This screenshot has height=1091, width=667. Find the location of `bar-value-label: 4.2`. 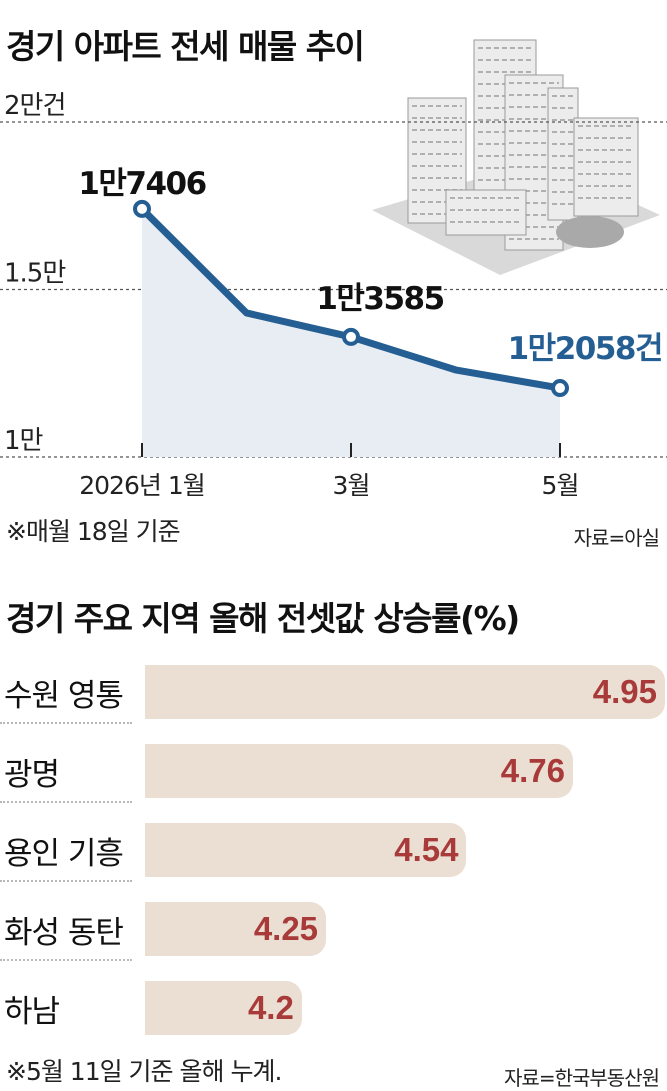

bar-value-label: 4.2 is located at coordinates (270, 1007).